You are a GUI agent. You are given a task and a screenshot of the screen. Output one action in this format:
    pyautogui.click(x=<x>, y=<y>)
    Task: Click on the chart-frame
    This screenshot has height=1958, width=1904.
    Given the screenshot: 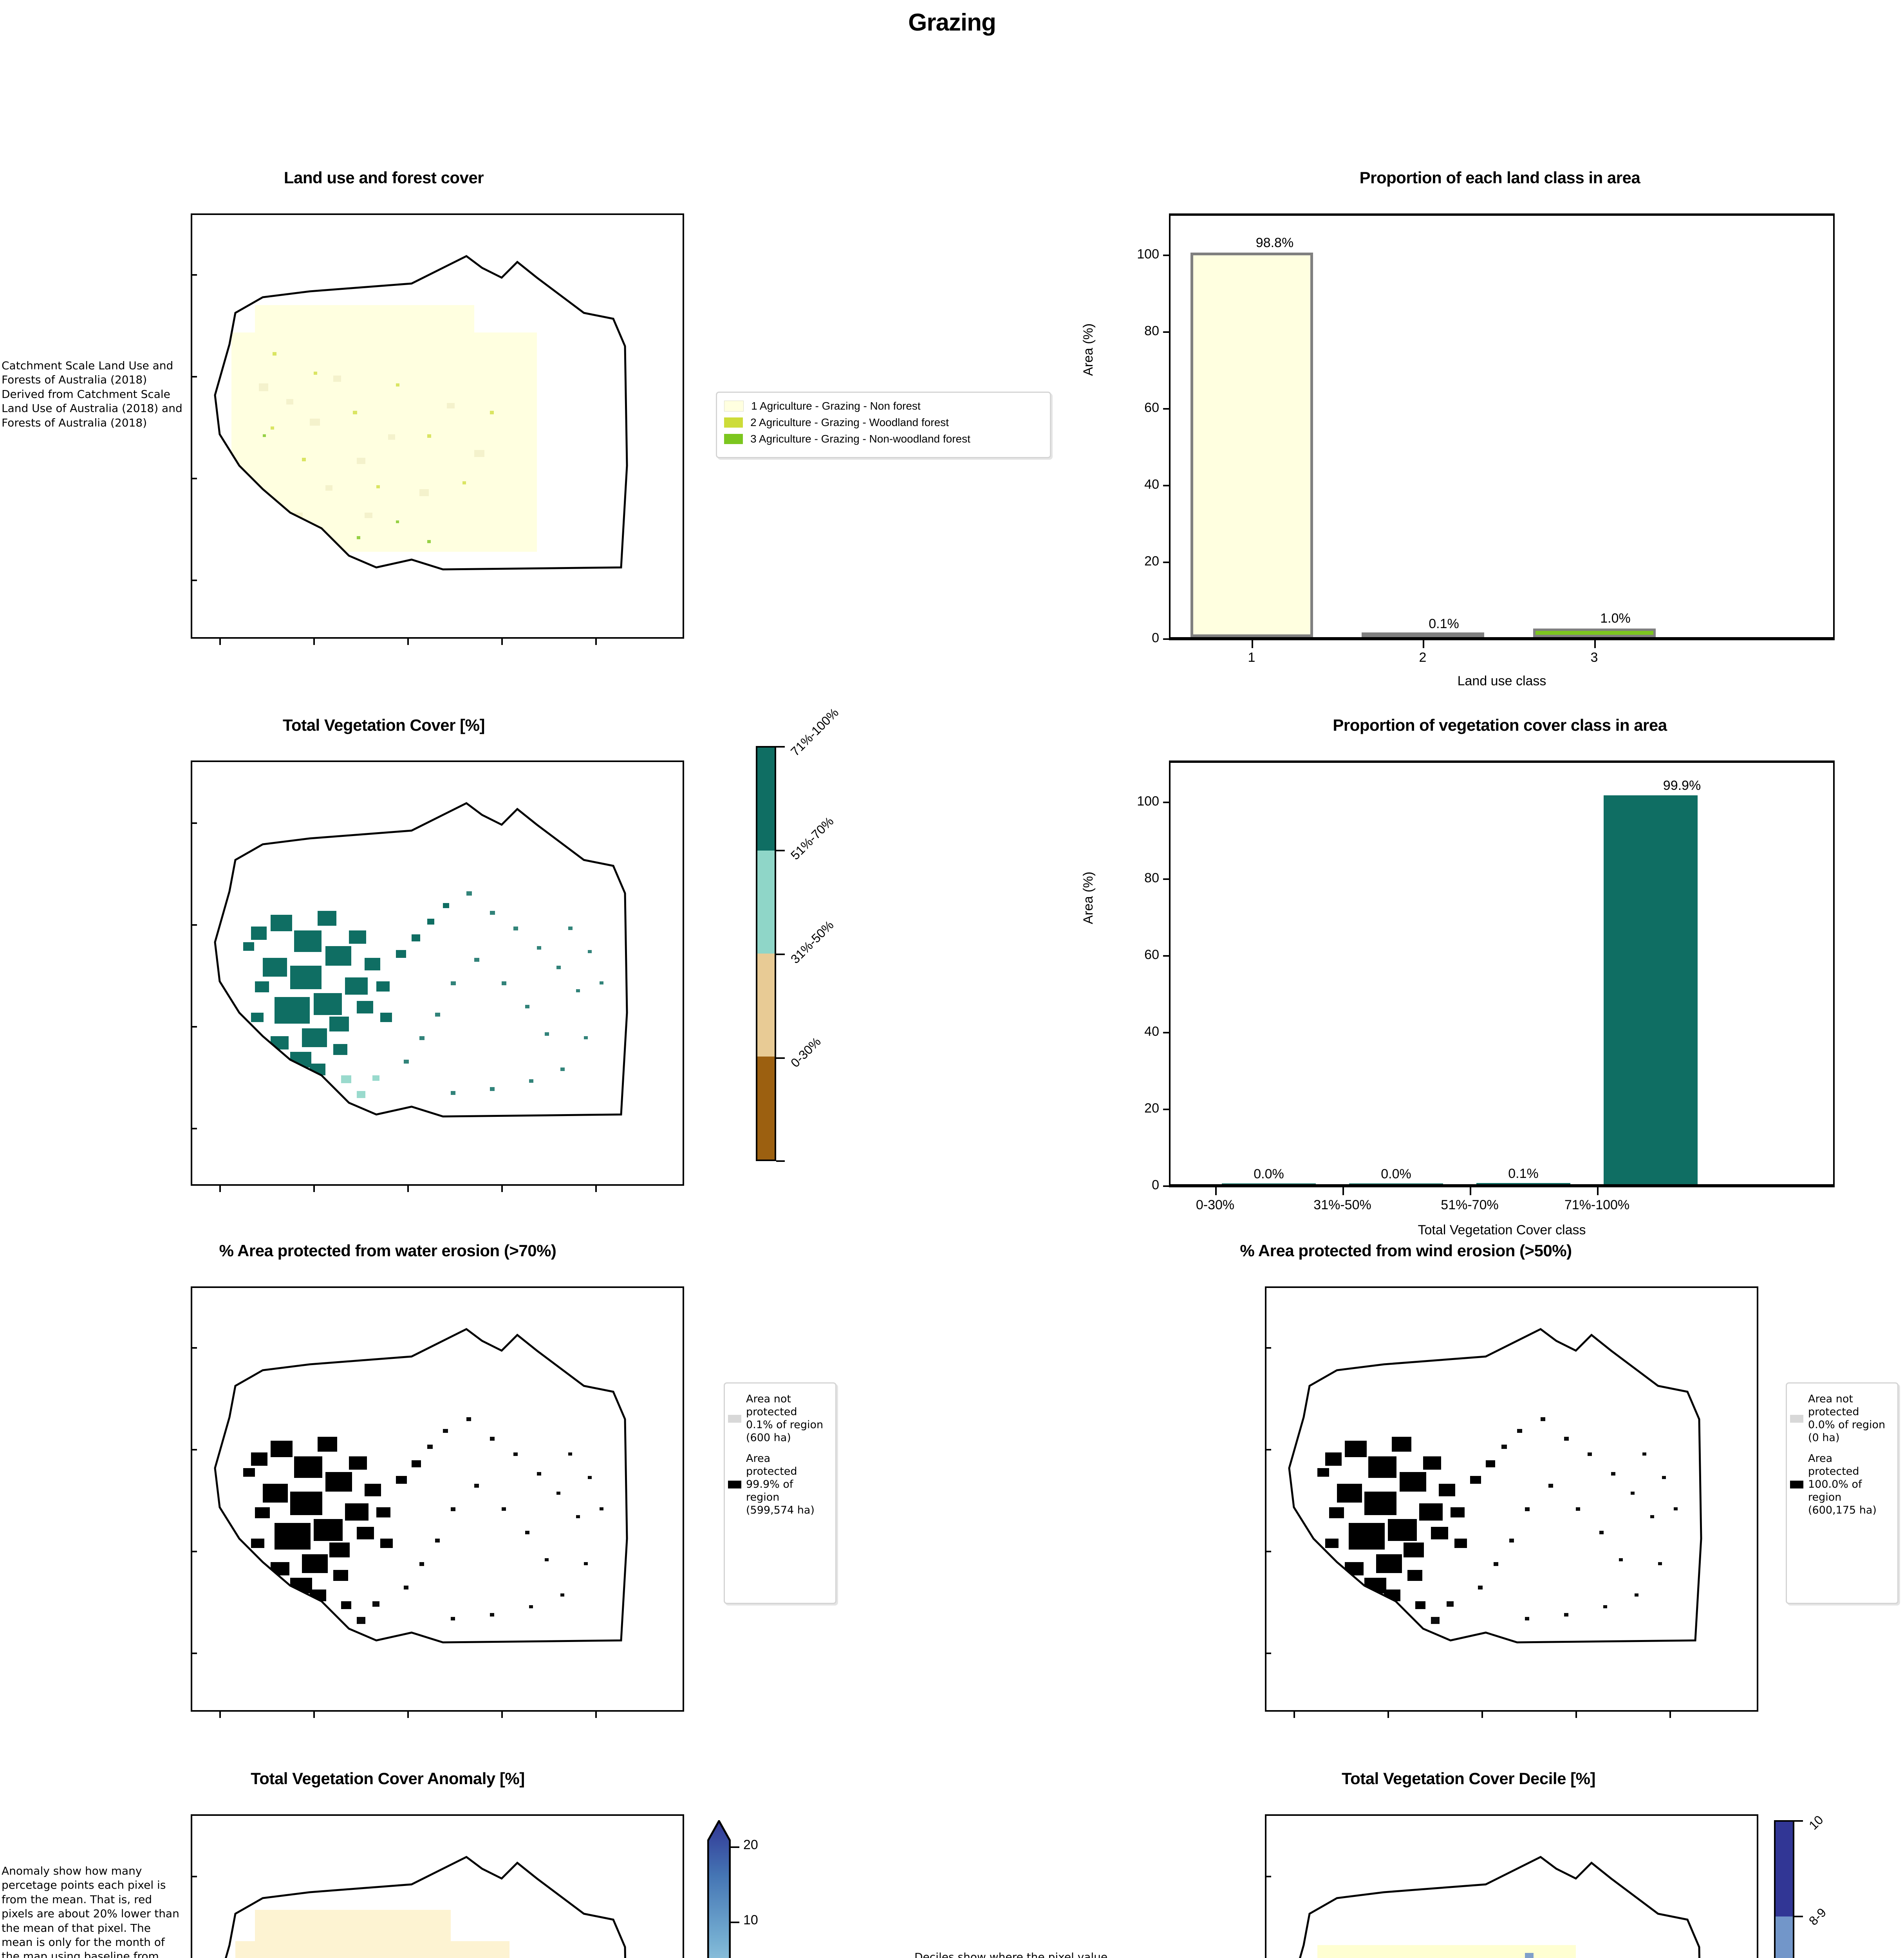 What is the action you would take?
    pyautogui.click(x=1502, y=427)
    